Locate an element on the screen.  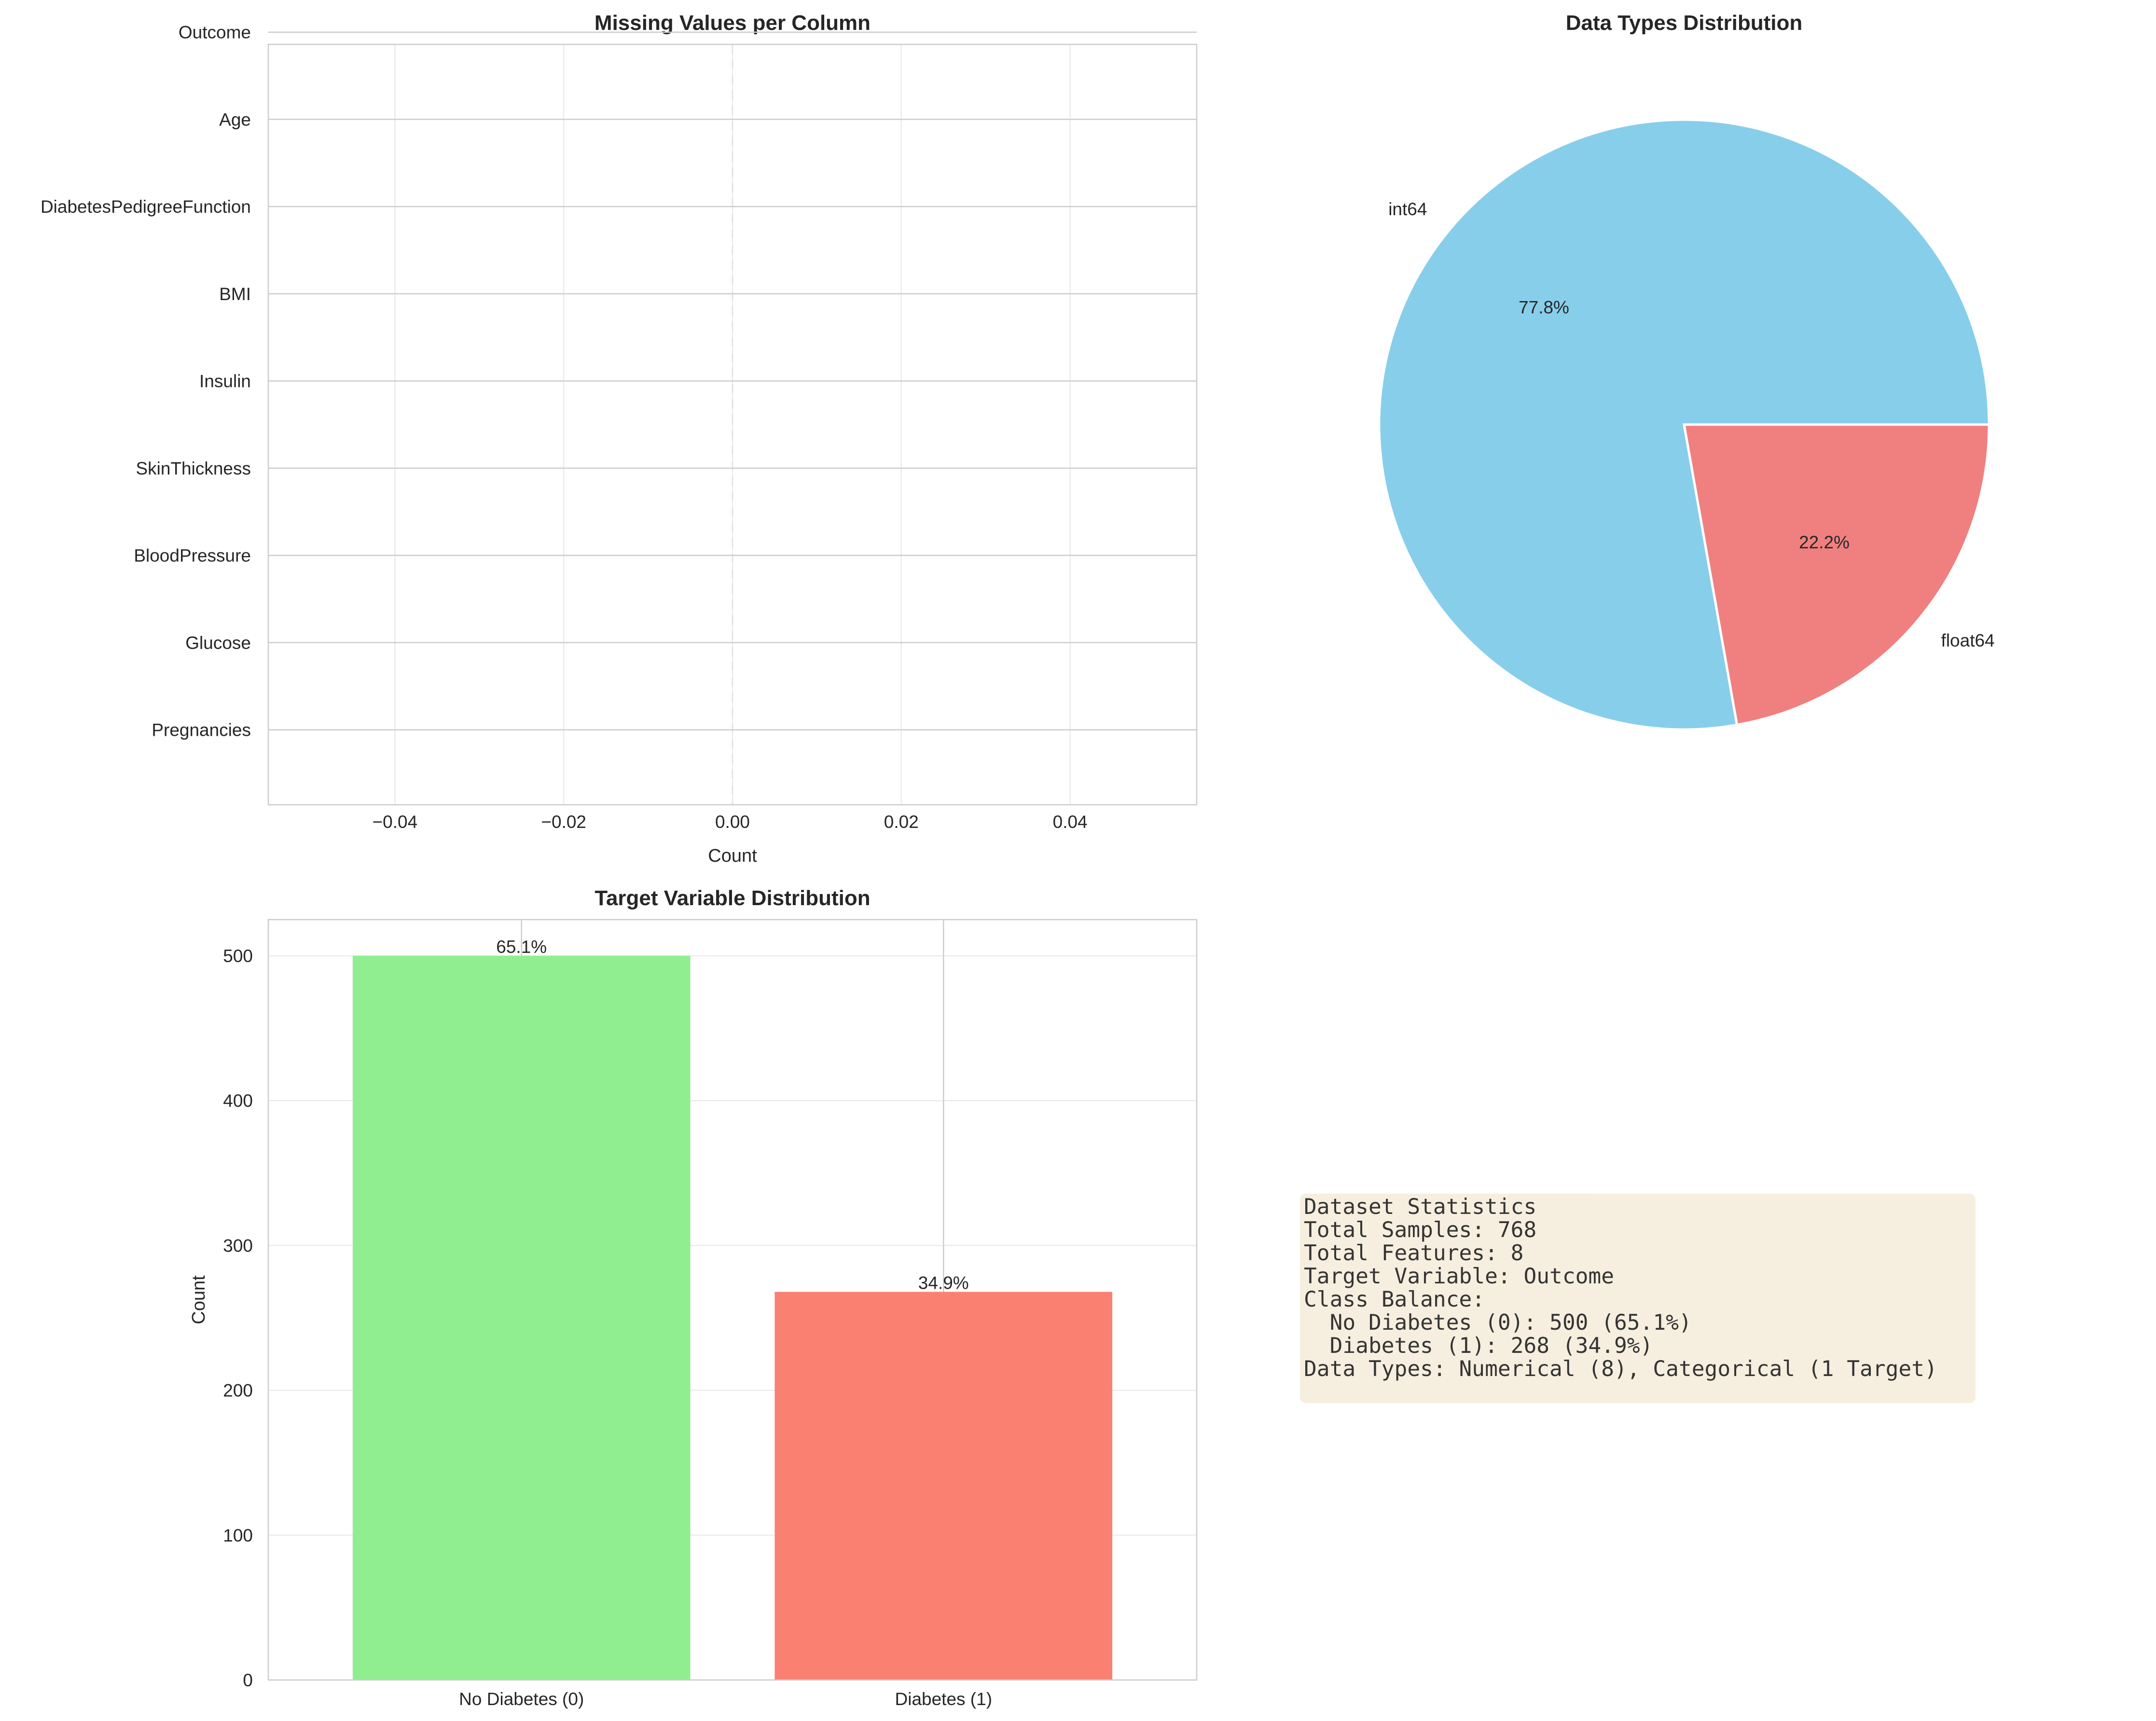
missing-values-title: Missing Values per Column is located at coordinates (732, 23).